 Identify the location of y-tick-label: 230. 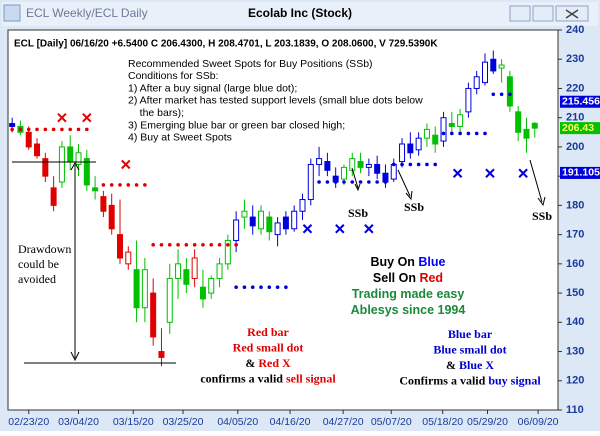
(575, 59).